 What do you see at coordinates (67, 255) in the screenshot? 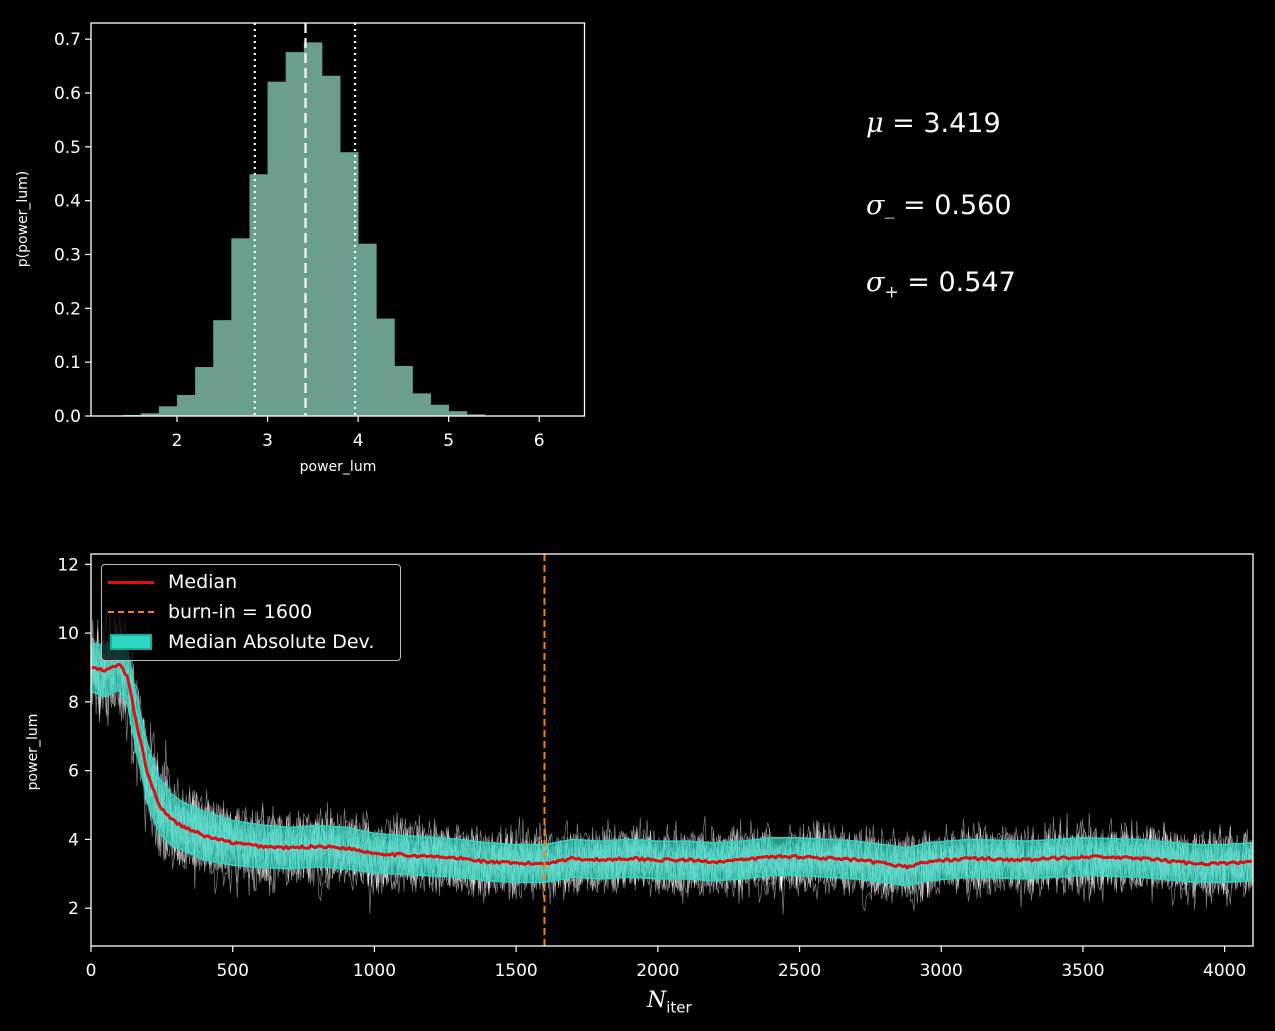
I see `histogram-y-tick-label: 0.3` at bounding box center [67, 255].